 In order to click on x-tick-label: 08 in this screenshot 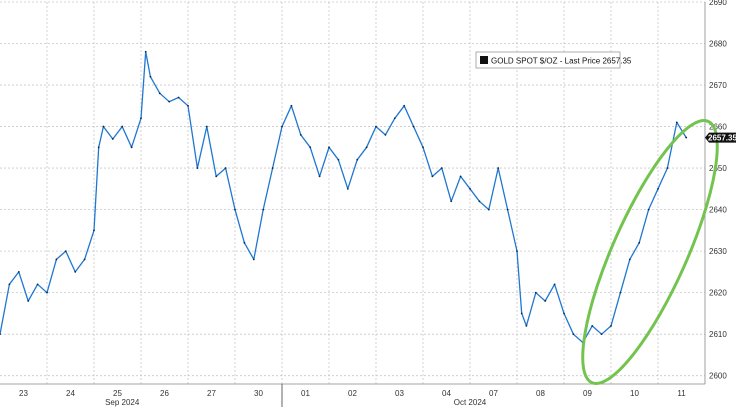, I will do `click(540, 393)`.